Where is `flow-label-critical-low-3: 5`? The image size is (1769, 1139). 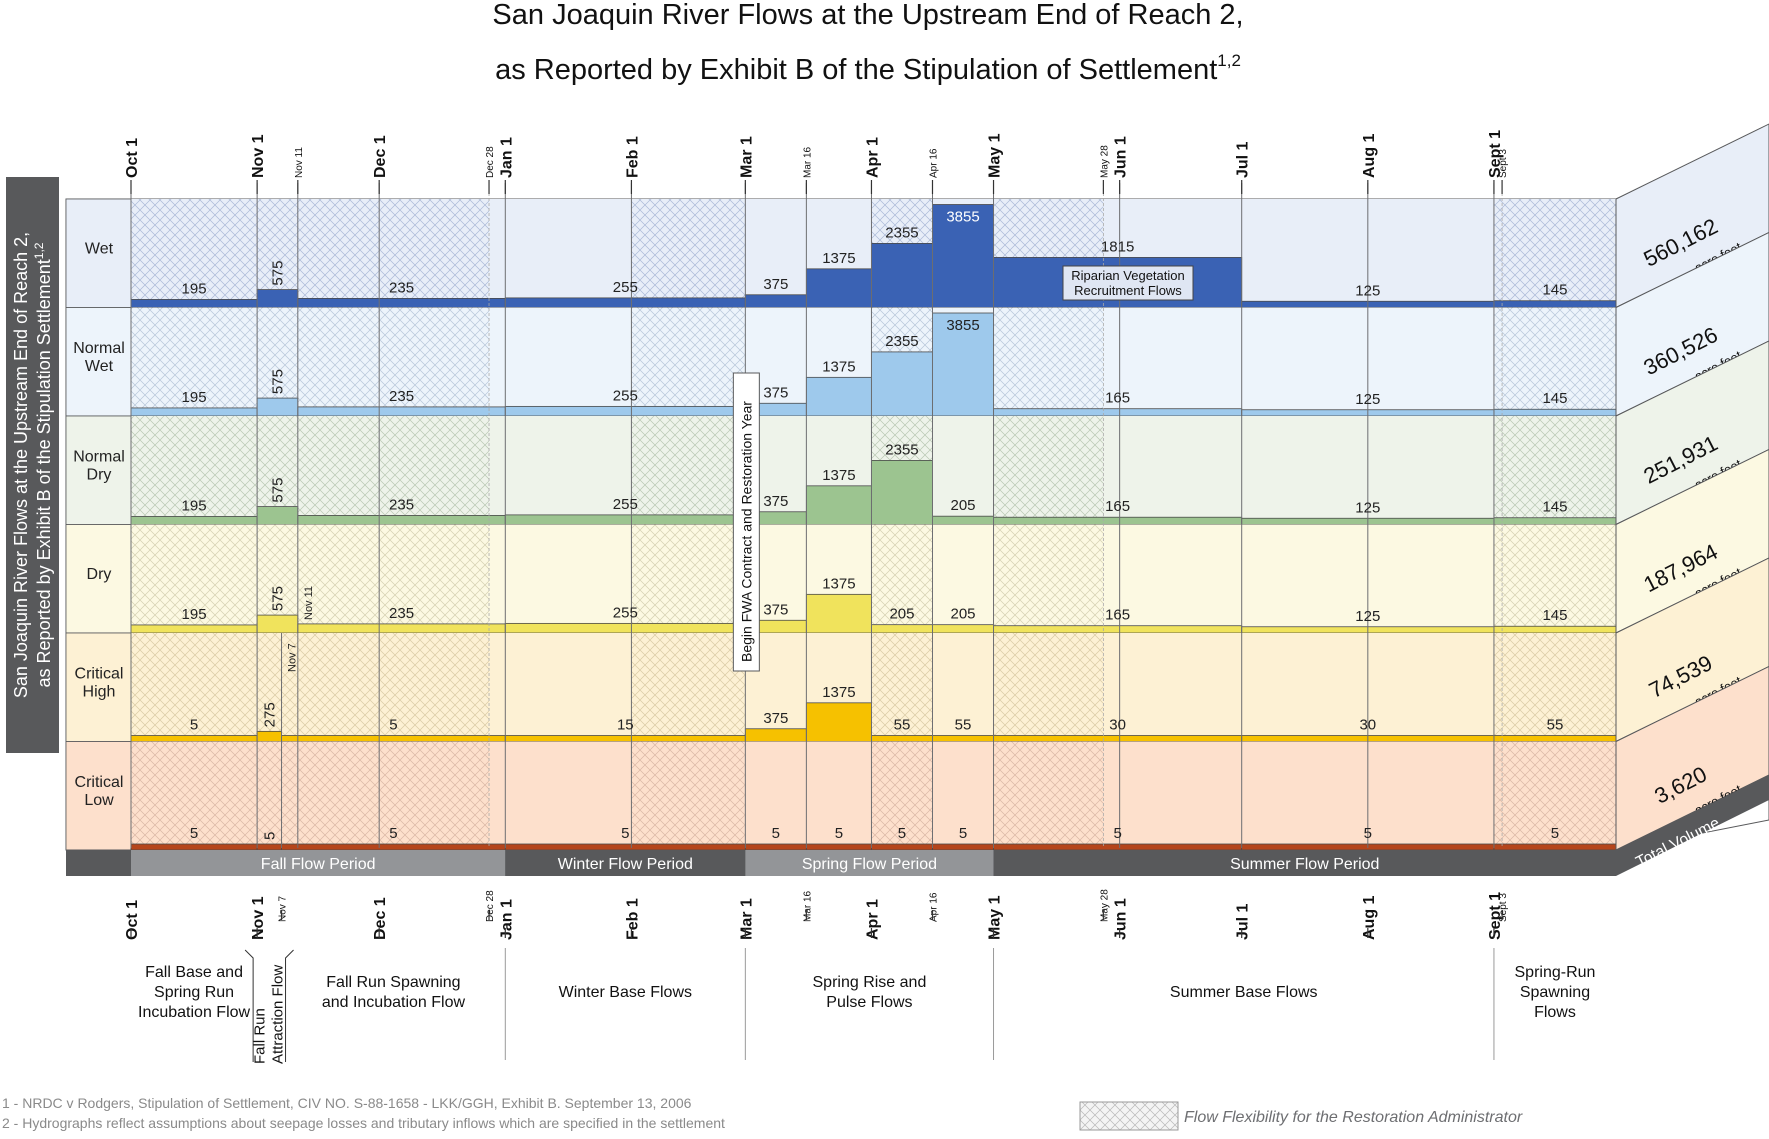
flow-label-critical-low-3: 5 is located at coordinates (625, 833).